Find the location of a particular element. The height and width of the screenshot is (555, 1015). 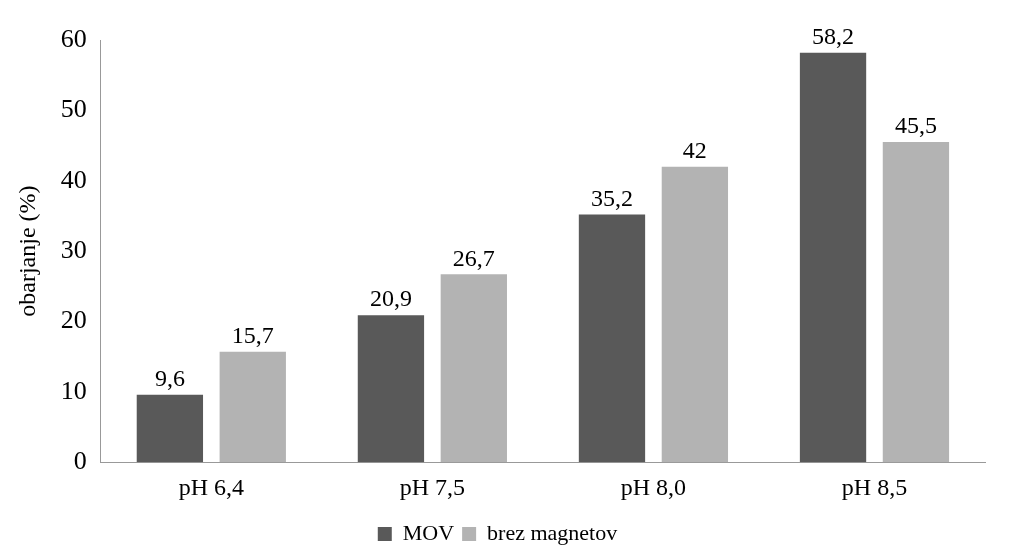

data-label: 42 is located at coordinates (694, 149).